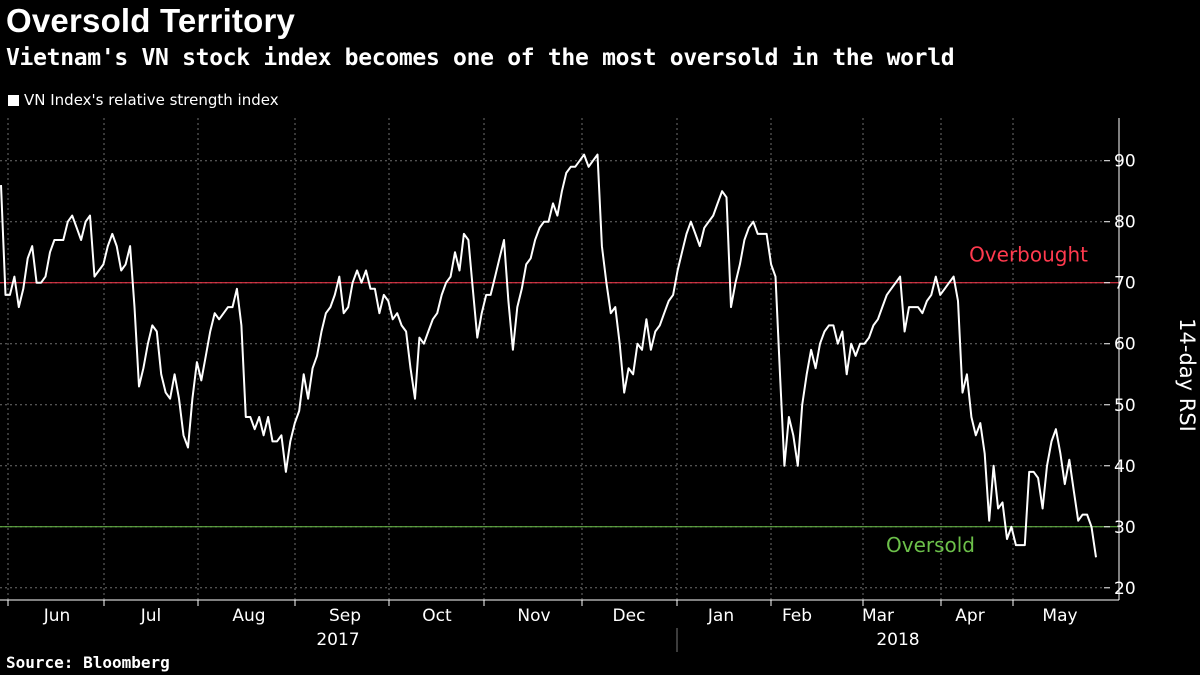 The height and width of the screenshot is (675, 1200). Describe the element at coordinates (1028, 255) in the screenshot. I see `overbought-label: Overbought` at that location.